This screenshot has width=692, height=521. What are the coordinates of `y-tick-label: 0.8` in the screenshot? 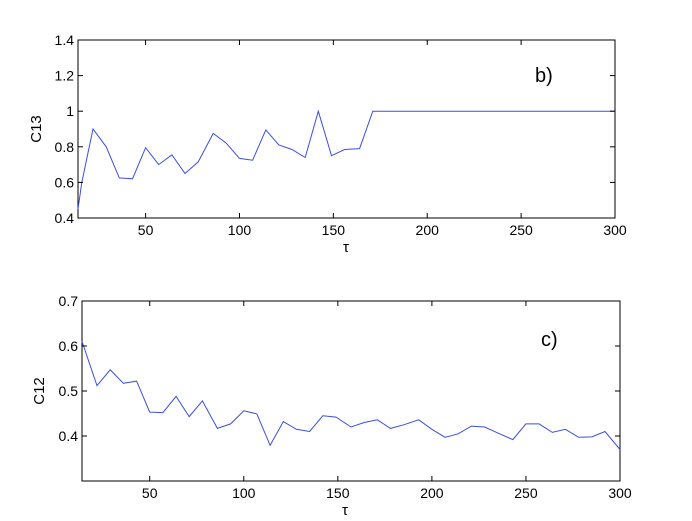 It's located at (65, 147).